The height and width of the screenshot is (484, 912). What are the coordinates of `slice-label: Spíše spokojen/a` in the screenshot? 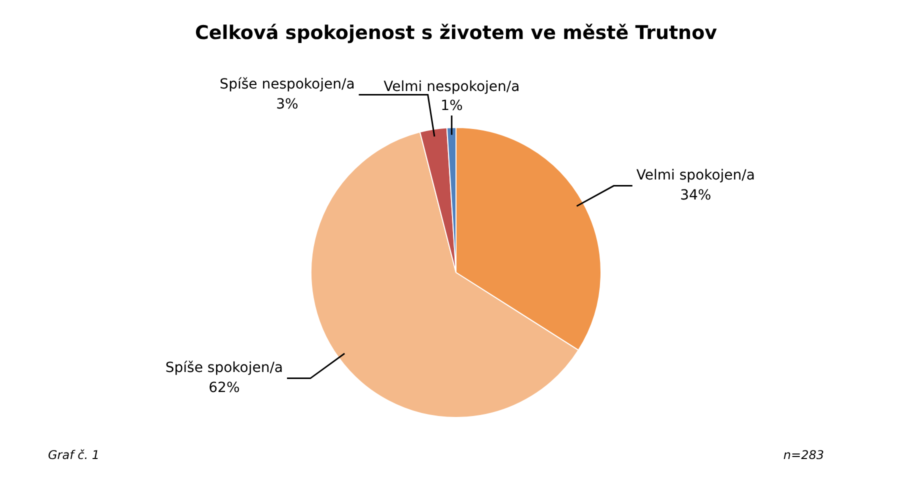 It's located at (224, 368).